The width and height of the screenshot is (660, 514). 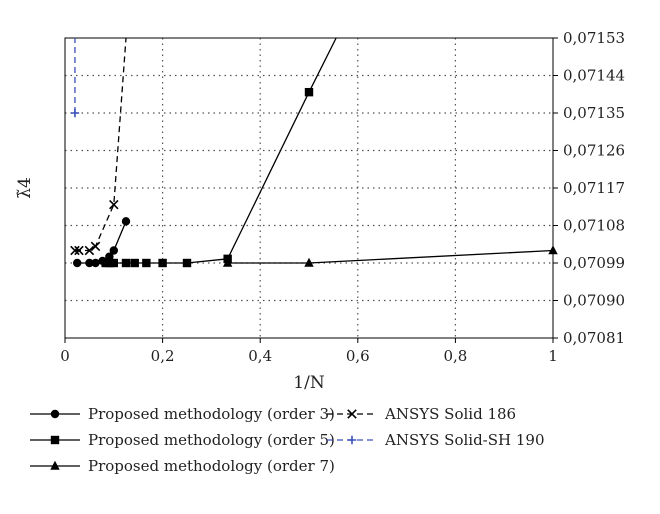 What do you see at coordinates (594, 151) in the screenshot?
I see `y-tick-label: 0,07126` at bounding box center [594, 151].